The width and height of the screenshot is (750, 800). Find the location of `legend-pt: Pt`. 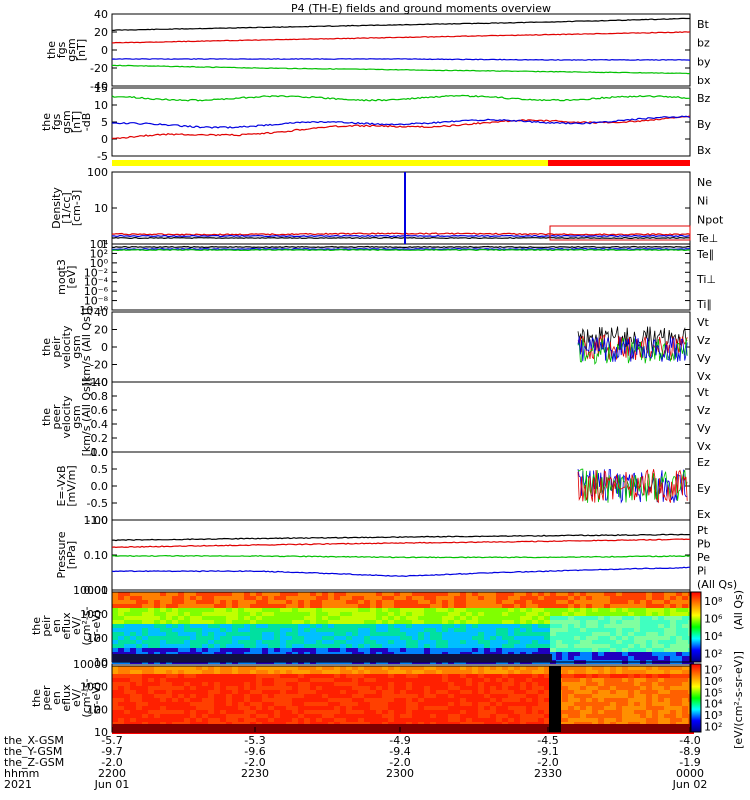

legend-pt: Pt is located at coordinates (703, 530).